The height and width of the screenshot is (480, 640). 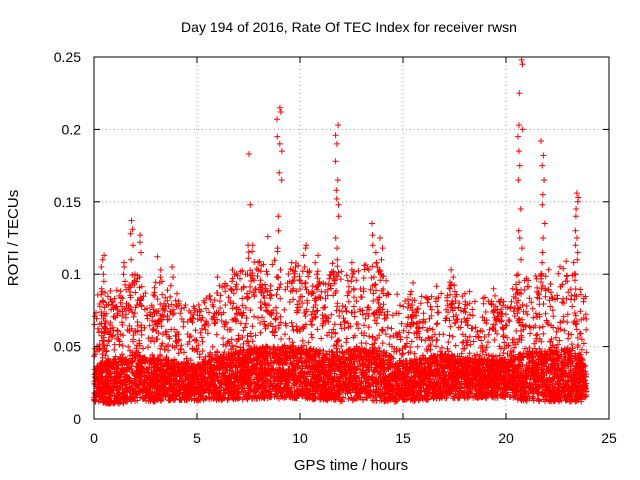 I want to click on x-tick-label: 0, so click(x=94, y=438).